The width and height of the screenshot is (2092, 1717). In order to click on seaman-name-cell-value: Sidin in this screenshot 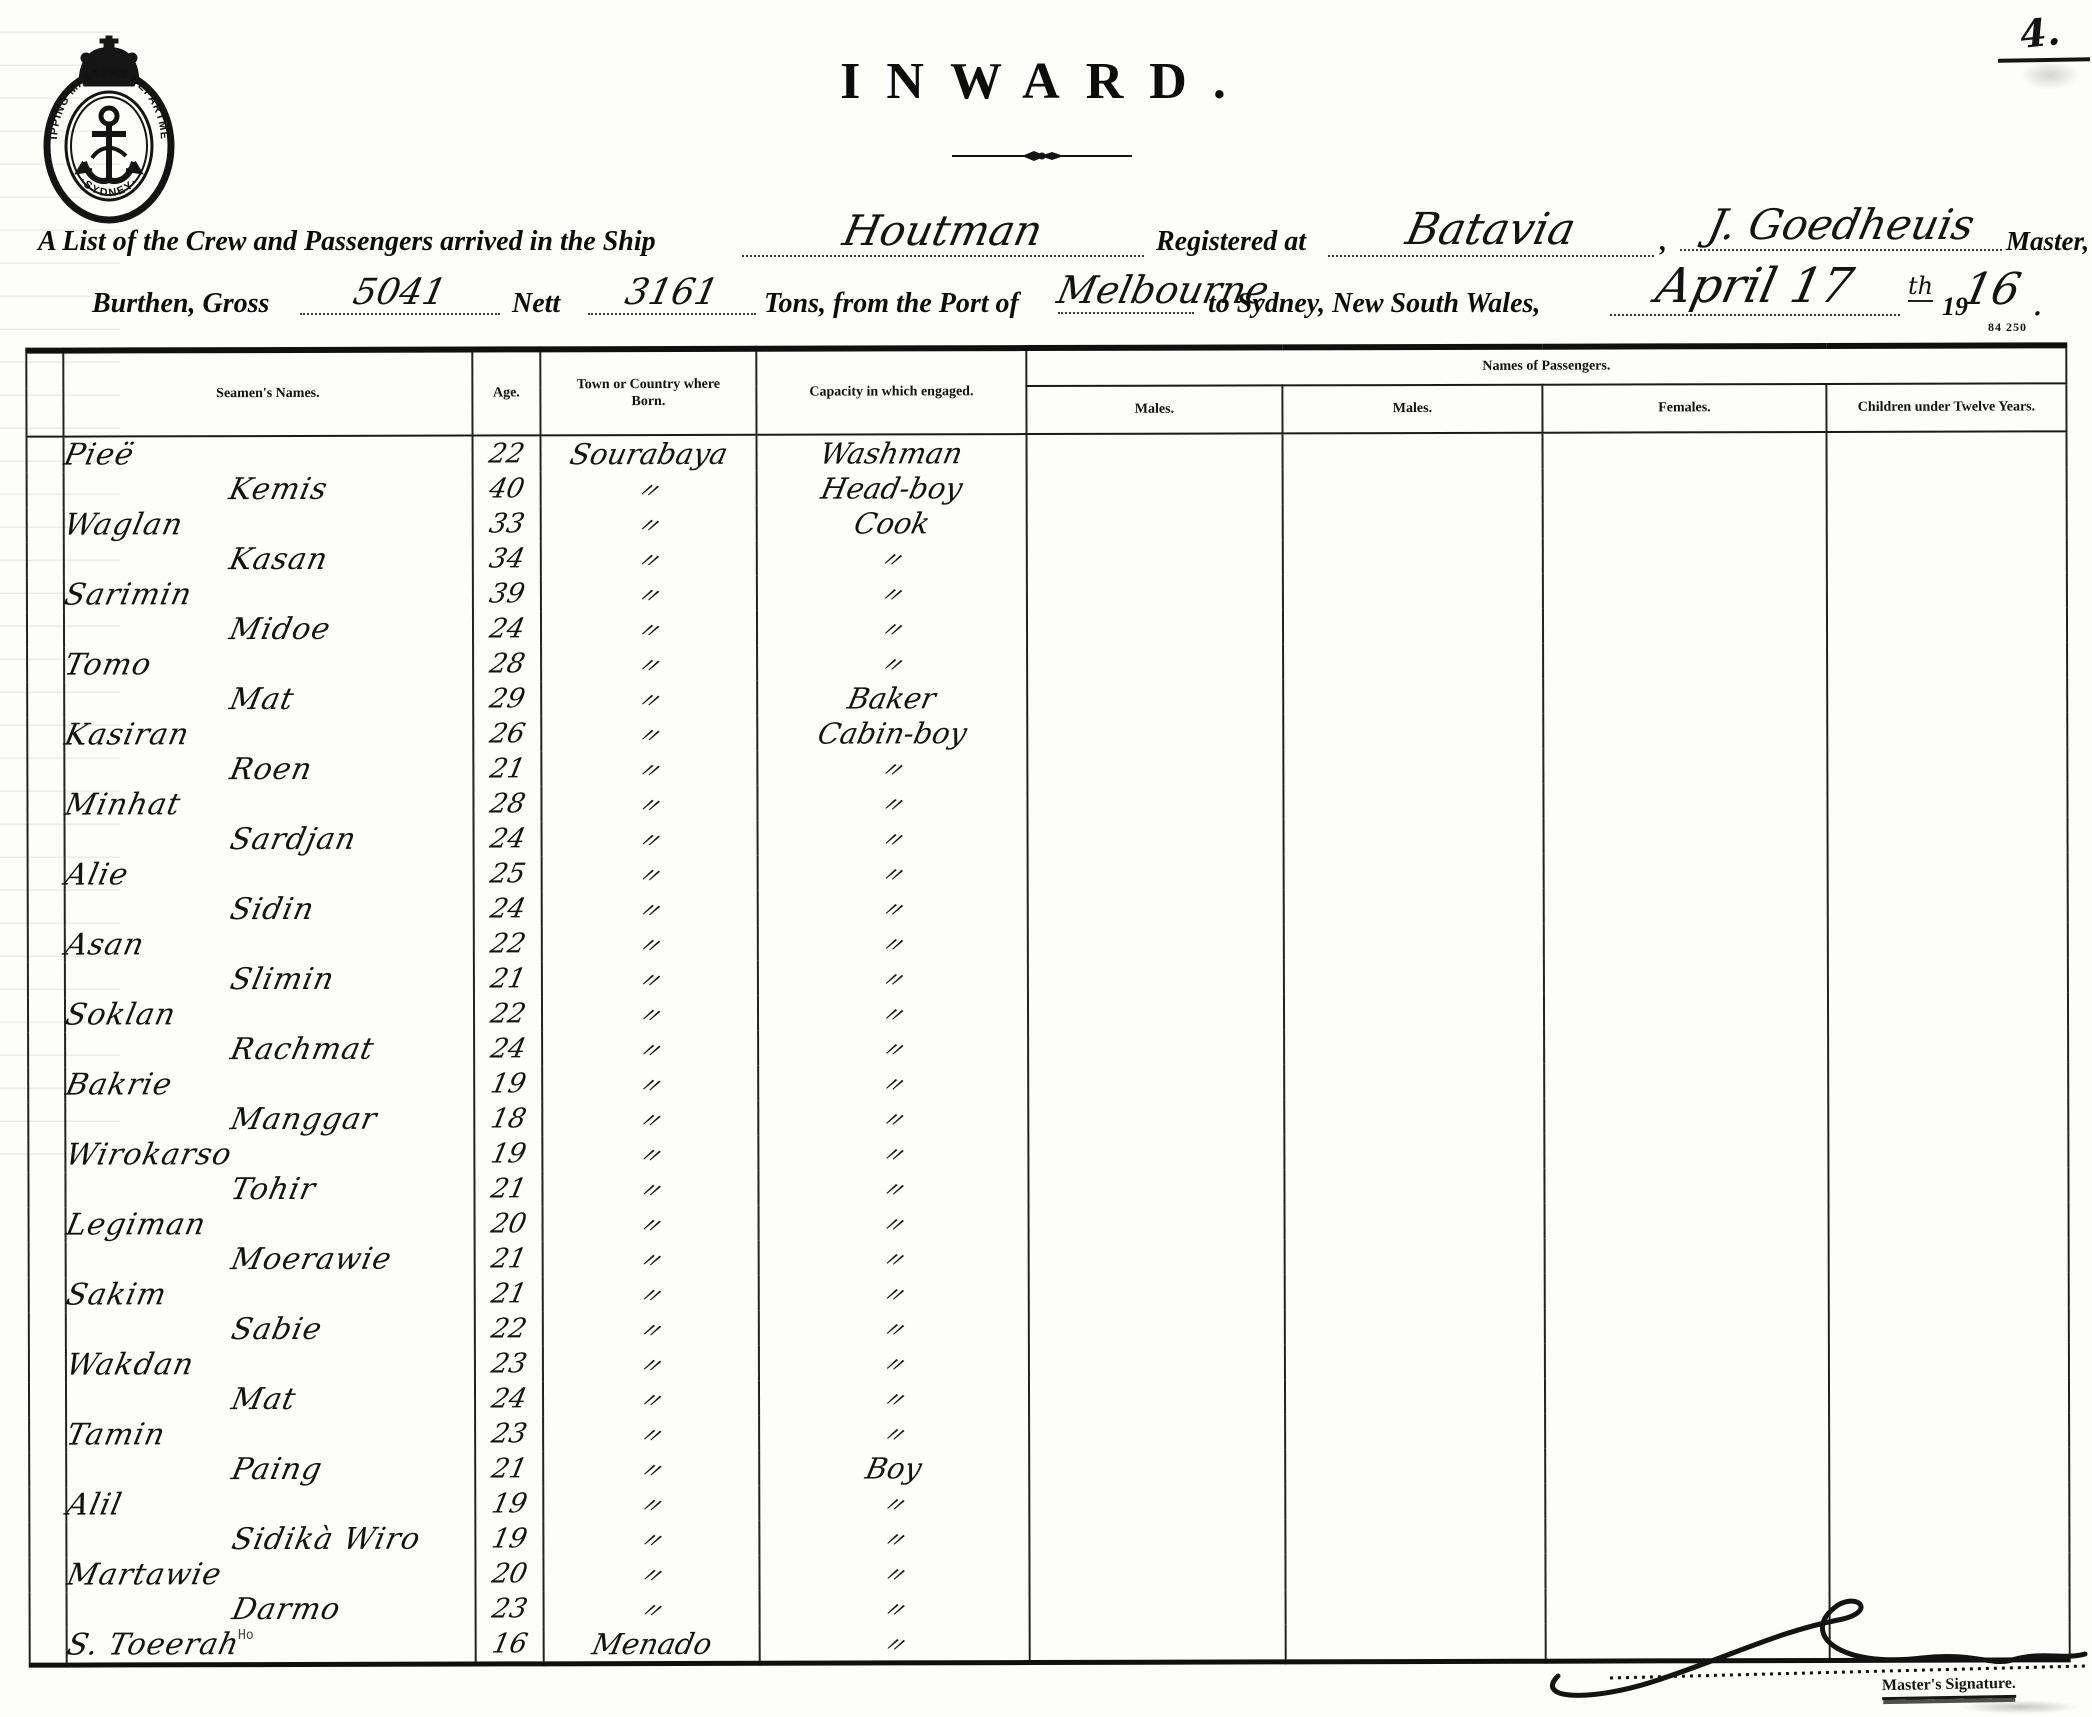, I will do `click(272, 909)`.